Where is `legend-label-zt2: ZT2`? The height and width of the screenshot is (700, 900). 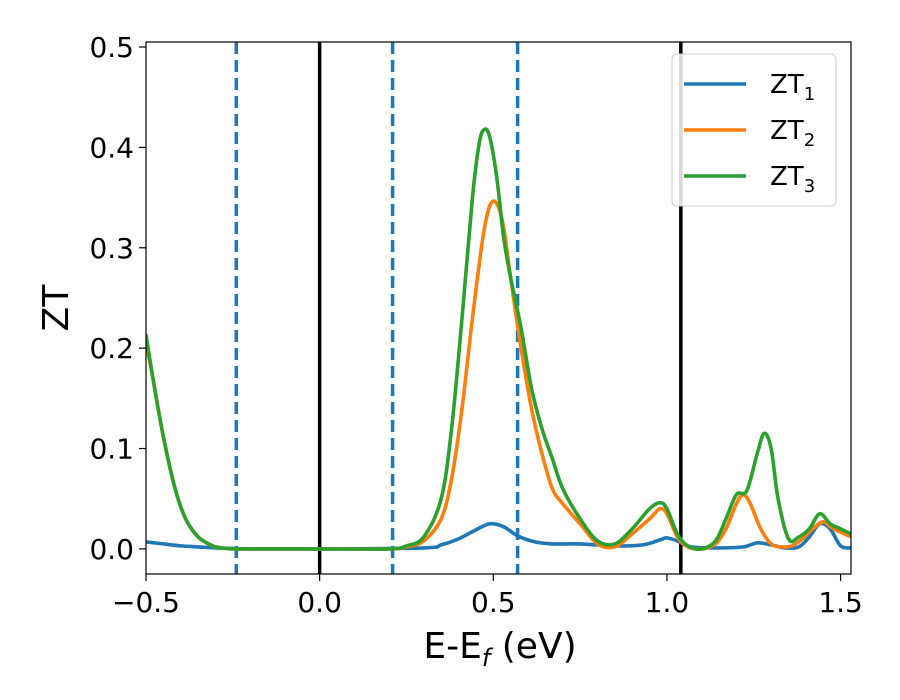 legend-label-zt2: ZT2 is located at coordinates (792, 133).